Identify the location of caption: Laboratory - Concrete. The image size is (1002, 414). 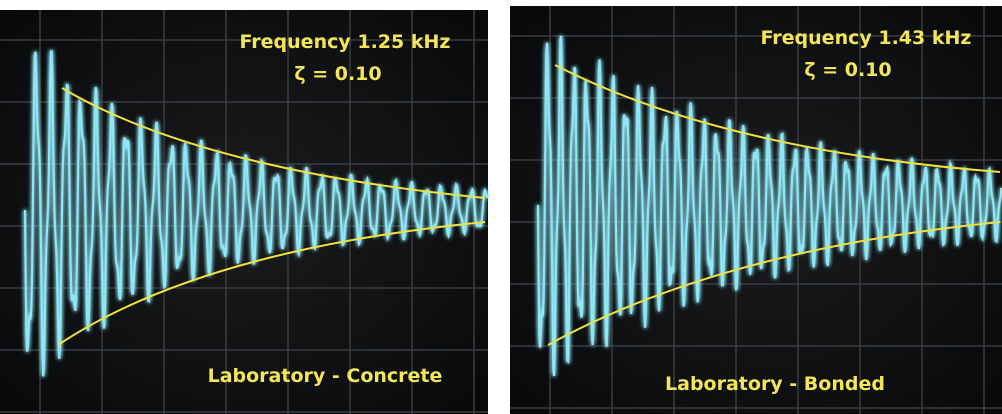
(325, 376).